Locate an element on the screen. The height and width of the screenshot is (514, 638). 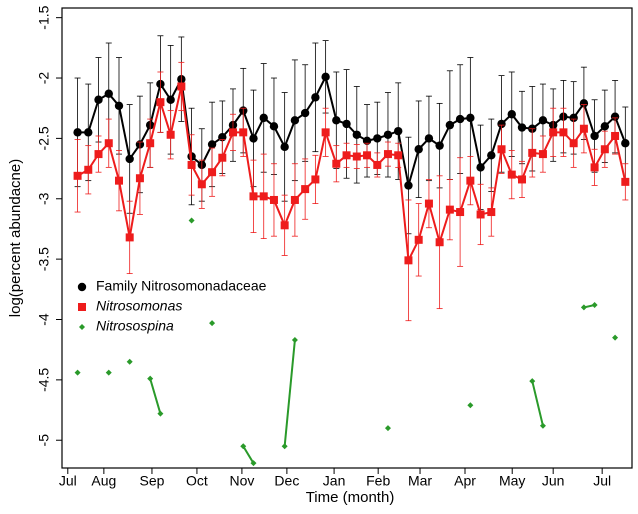
x-tick-label: Nov is located at coordinates (241, 481).